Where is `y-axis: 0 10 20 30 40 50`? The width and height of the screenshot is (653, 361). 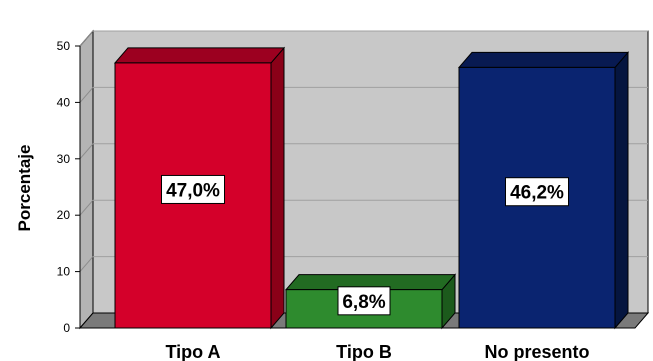
y-axis: 0 10 20 30 40 50 is located at coordinates (69, 187).